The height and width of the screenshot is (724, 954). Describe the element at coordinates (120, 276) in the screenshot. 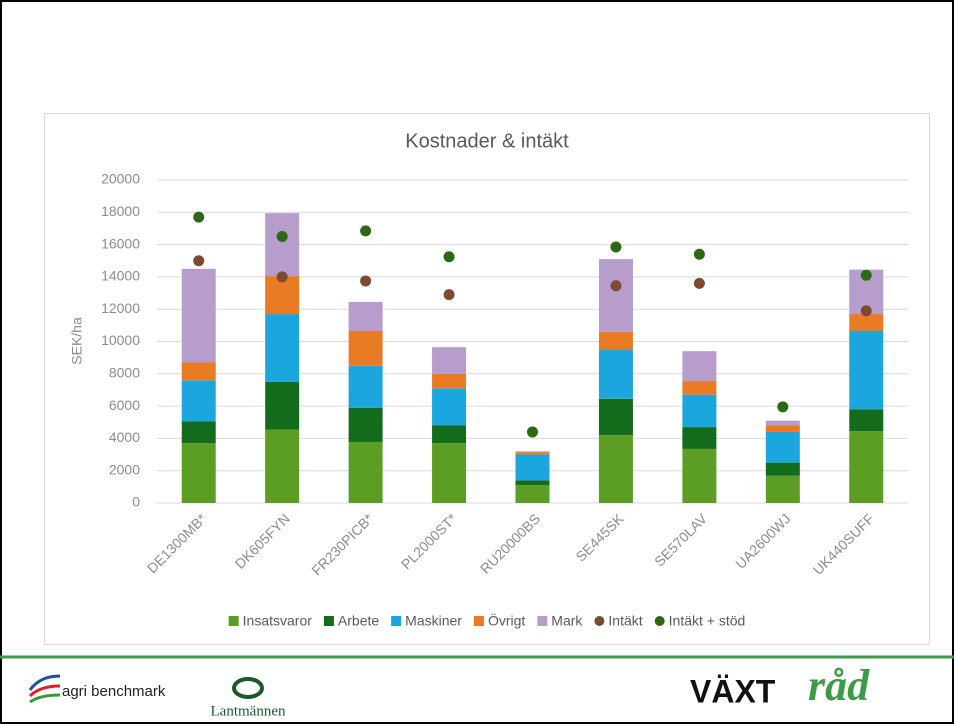

I see `y-tick-label: 14000` at that location.